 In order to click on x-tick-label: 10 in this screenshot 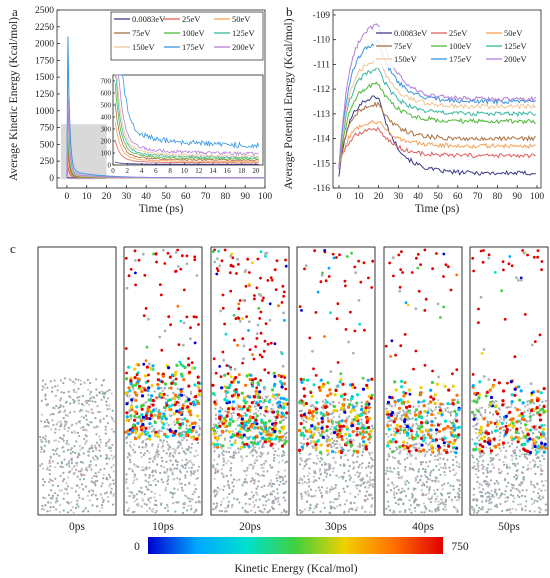, I will do `click(359, 197)`.